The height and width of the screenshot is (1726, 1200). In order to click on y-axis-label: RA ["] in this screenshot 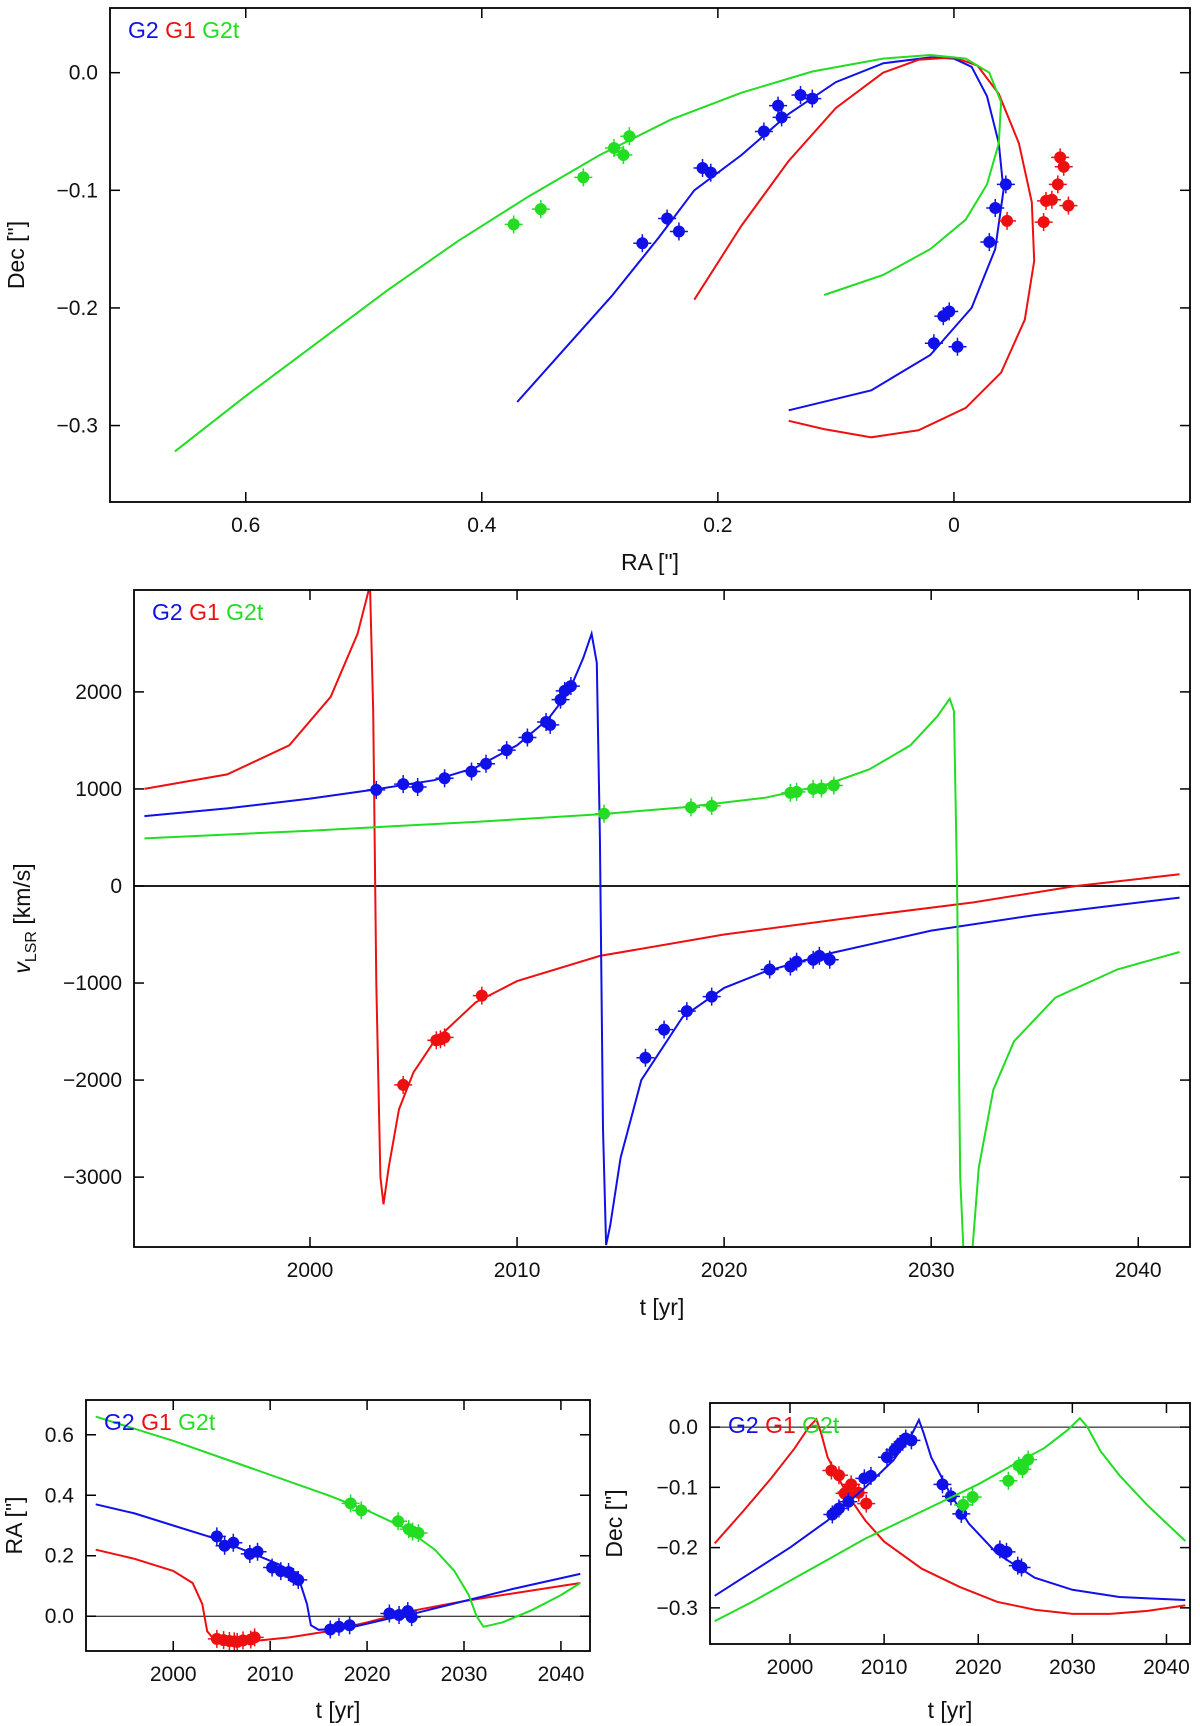, I will do `click(14, 1525)`.